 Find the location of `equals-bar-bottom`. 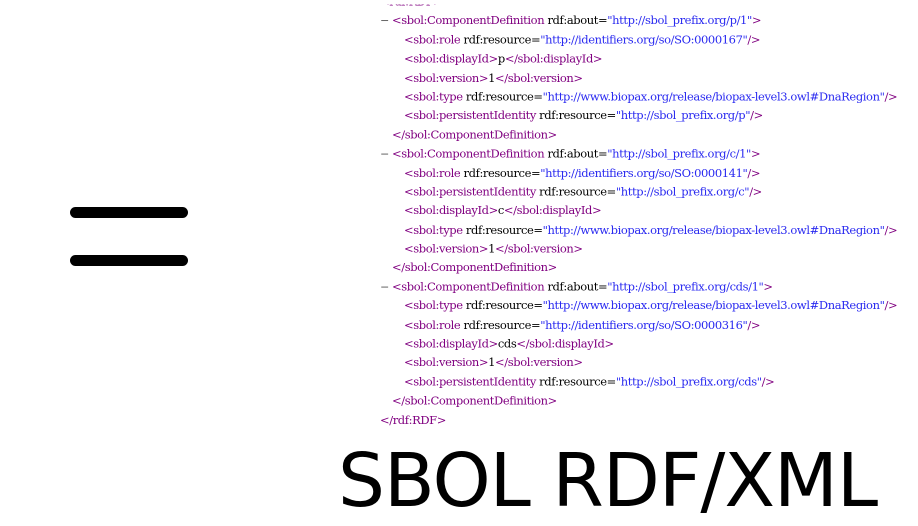

equals-bar-bottom is located at coordinates (129, 260).